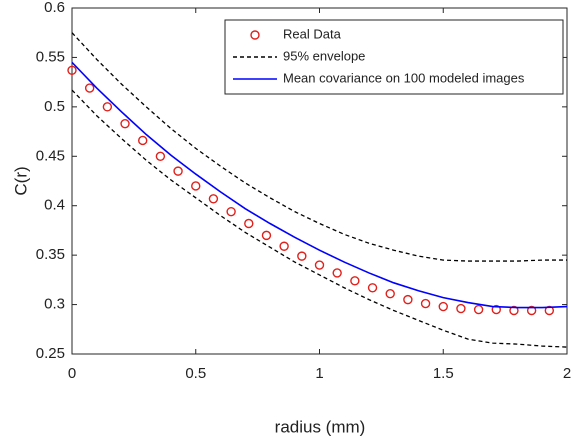 The image size is (574, 441). I want to click on y-tick-label: 0.55, so click(50, 56).